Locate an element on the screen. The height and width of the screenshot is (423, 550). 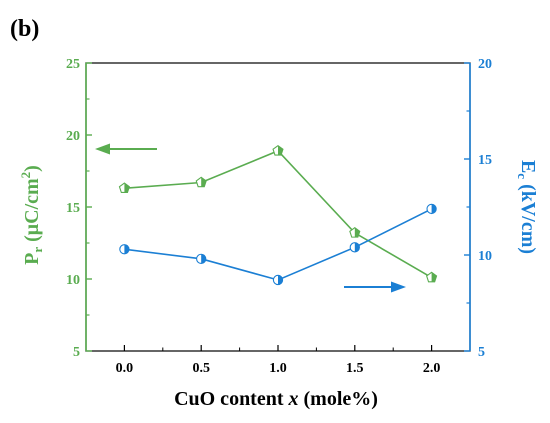
left-y-tick-label: 5 is located at coordinates (76, 352).